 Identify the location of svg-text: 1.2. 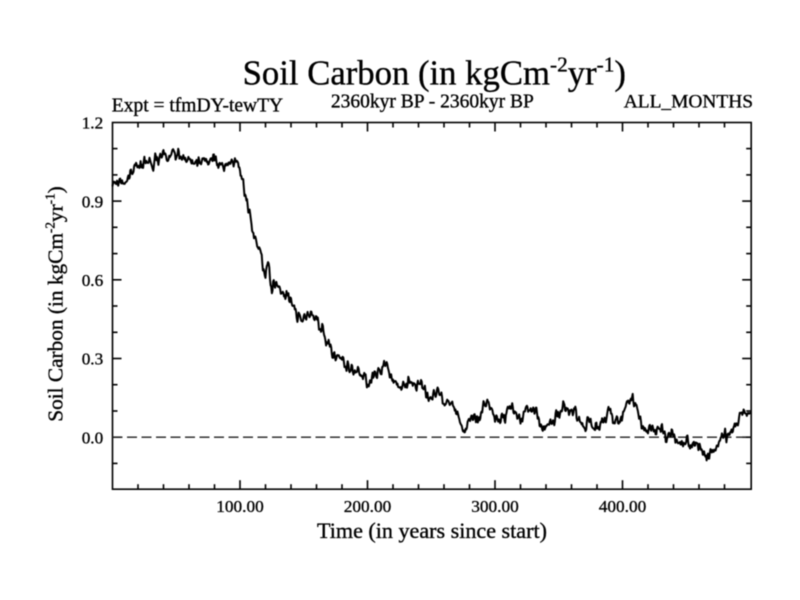
(92, 123).